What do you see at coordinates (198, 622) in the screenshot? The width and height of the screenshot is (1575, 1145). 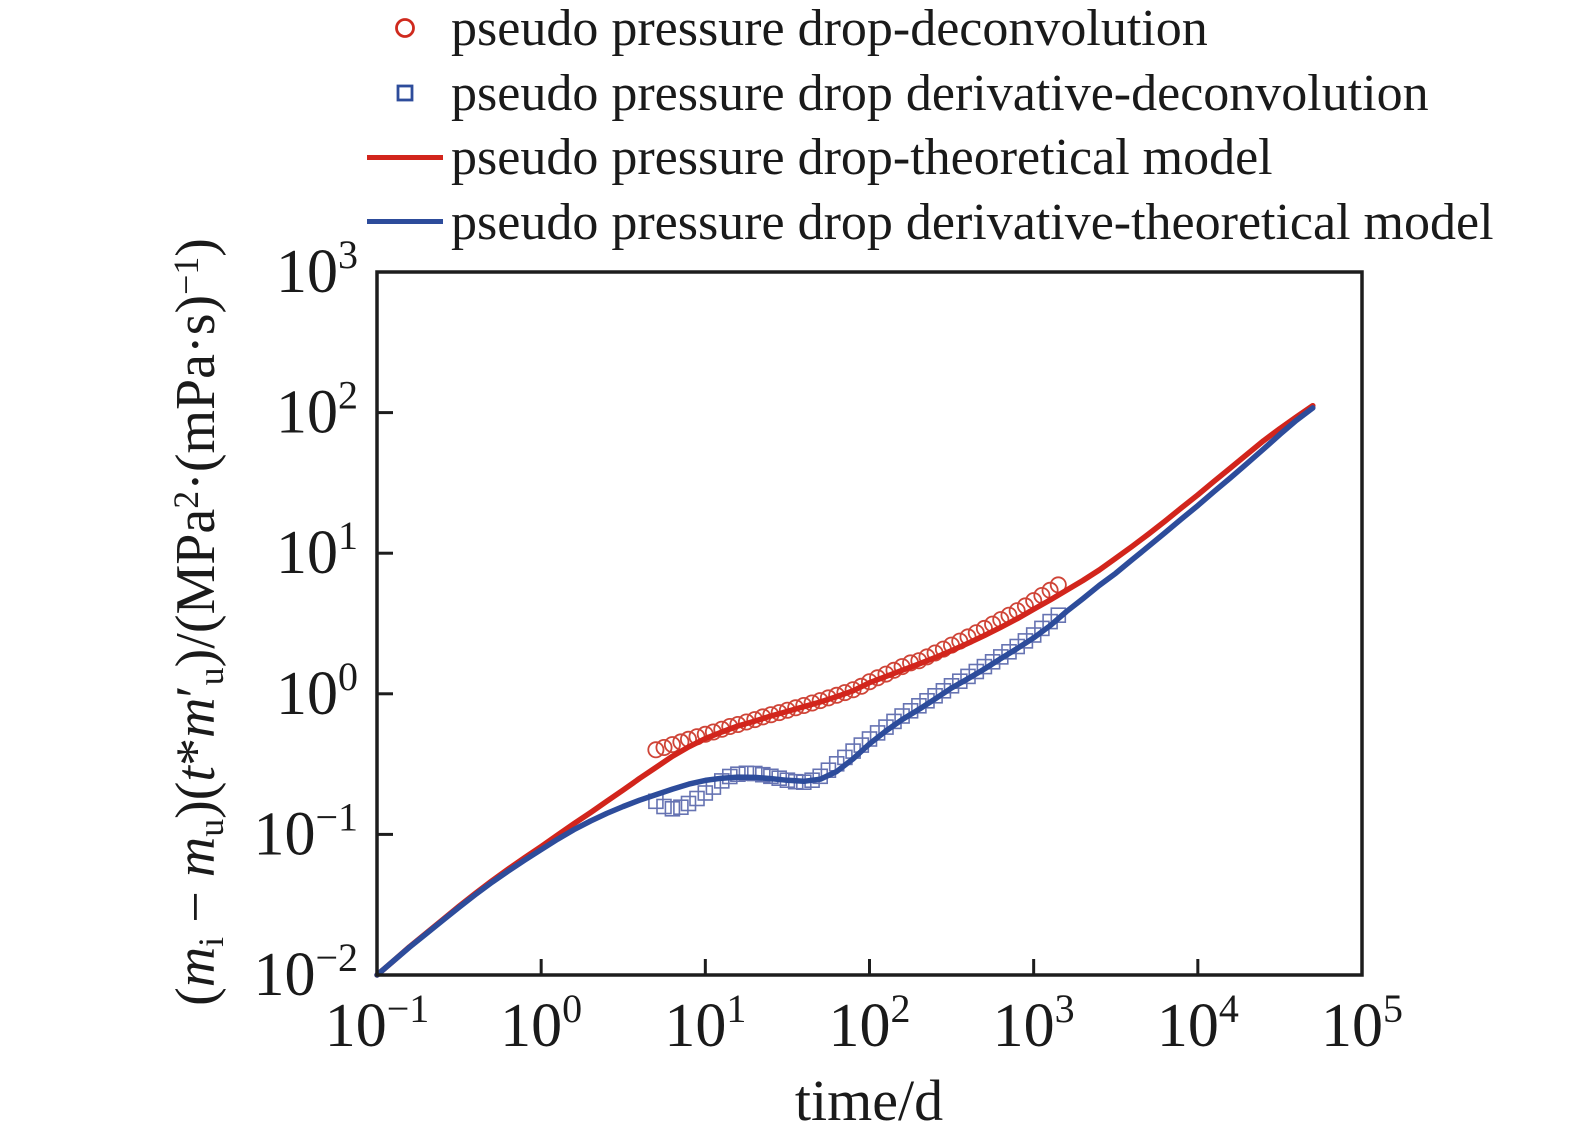 I see `y-axis-label: (mi − mu)(t*m′u)/(MPa2·(mPa·s)−1)` at bounding box center [198, 622].